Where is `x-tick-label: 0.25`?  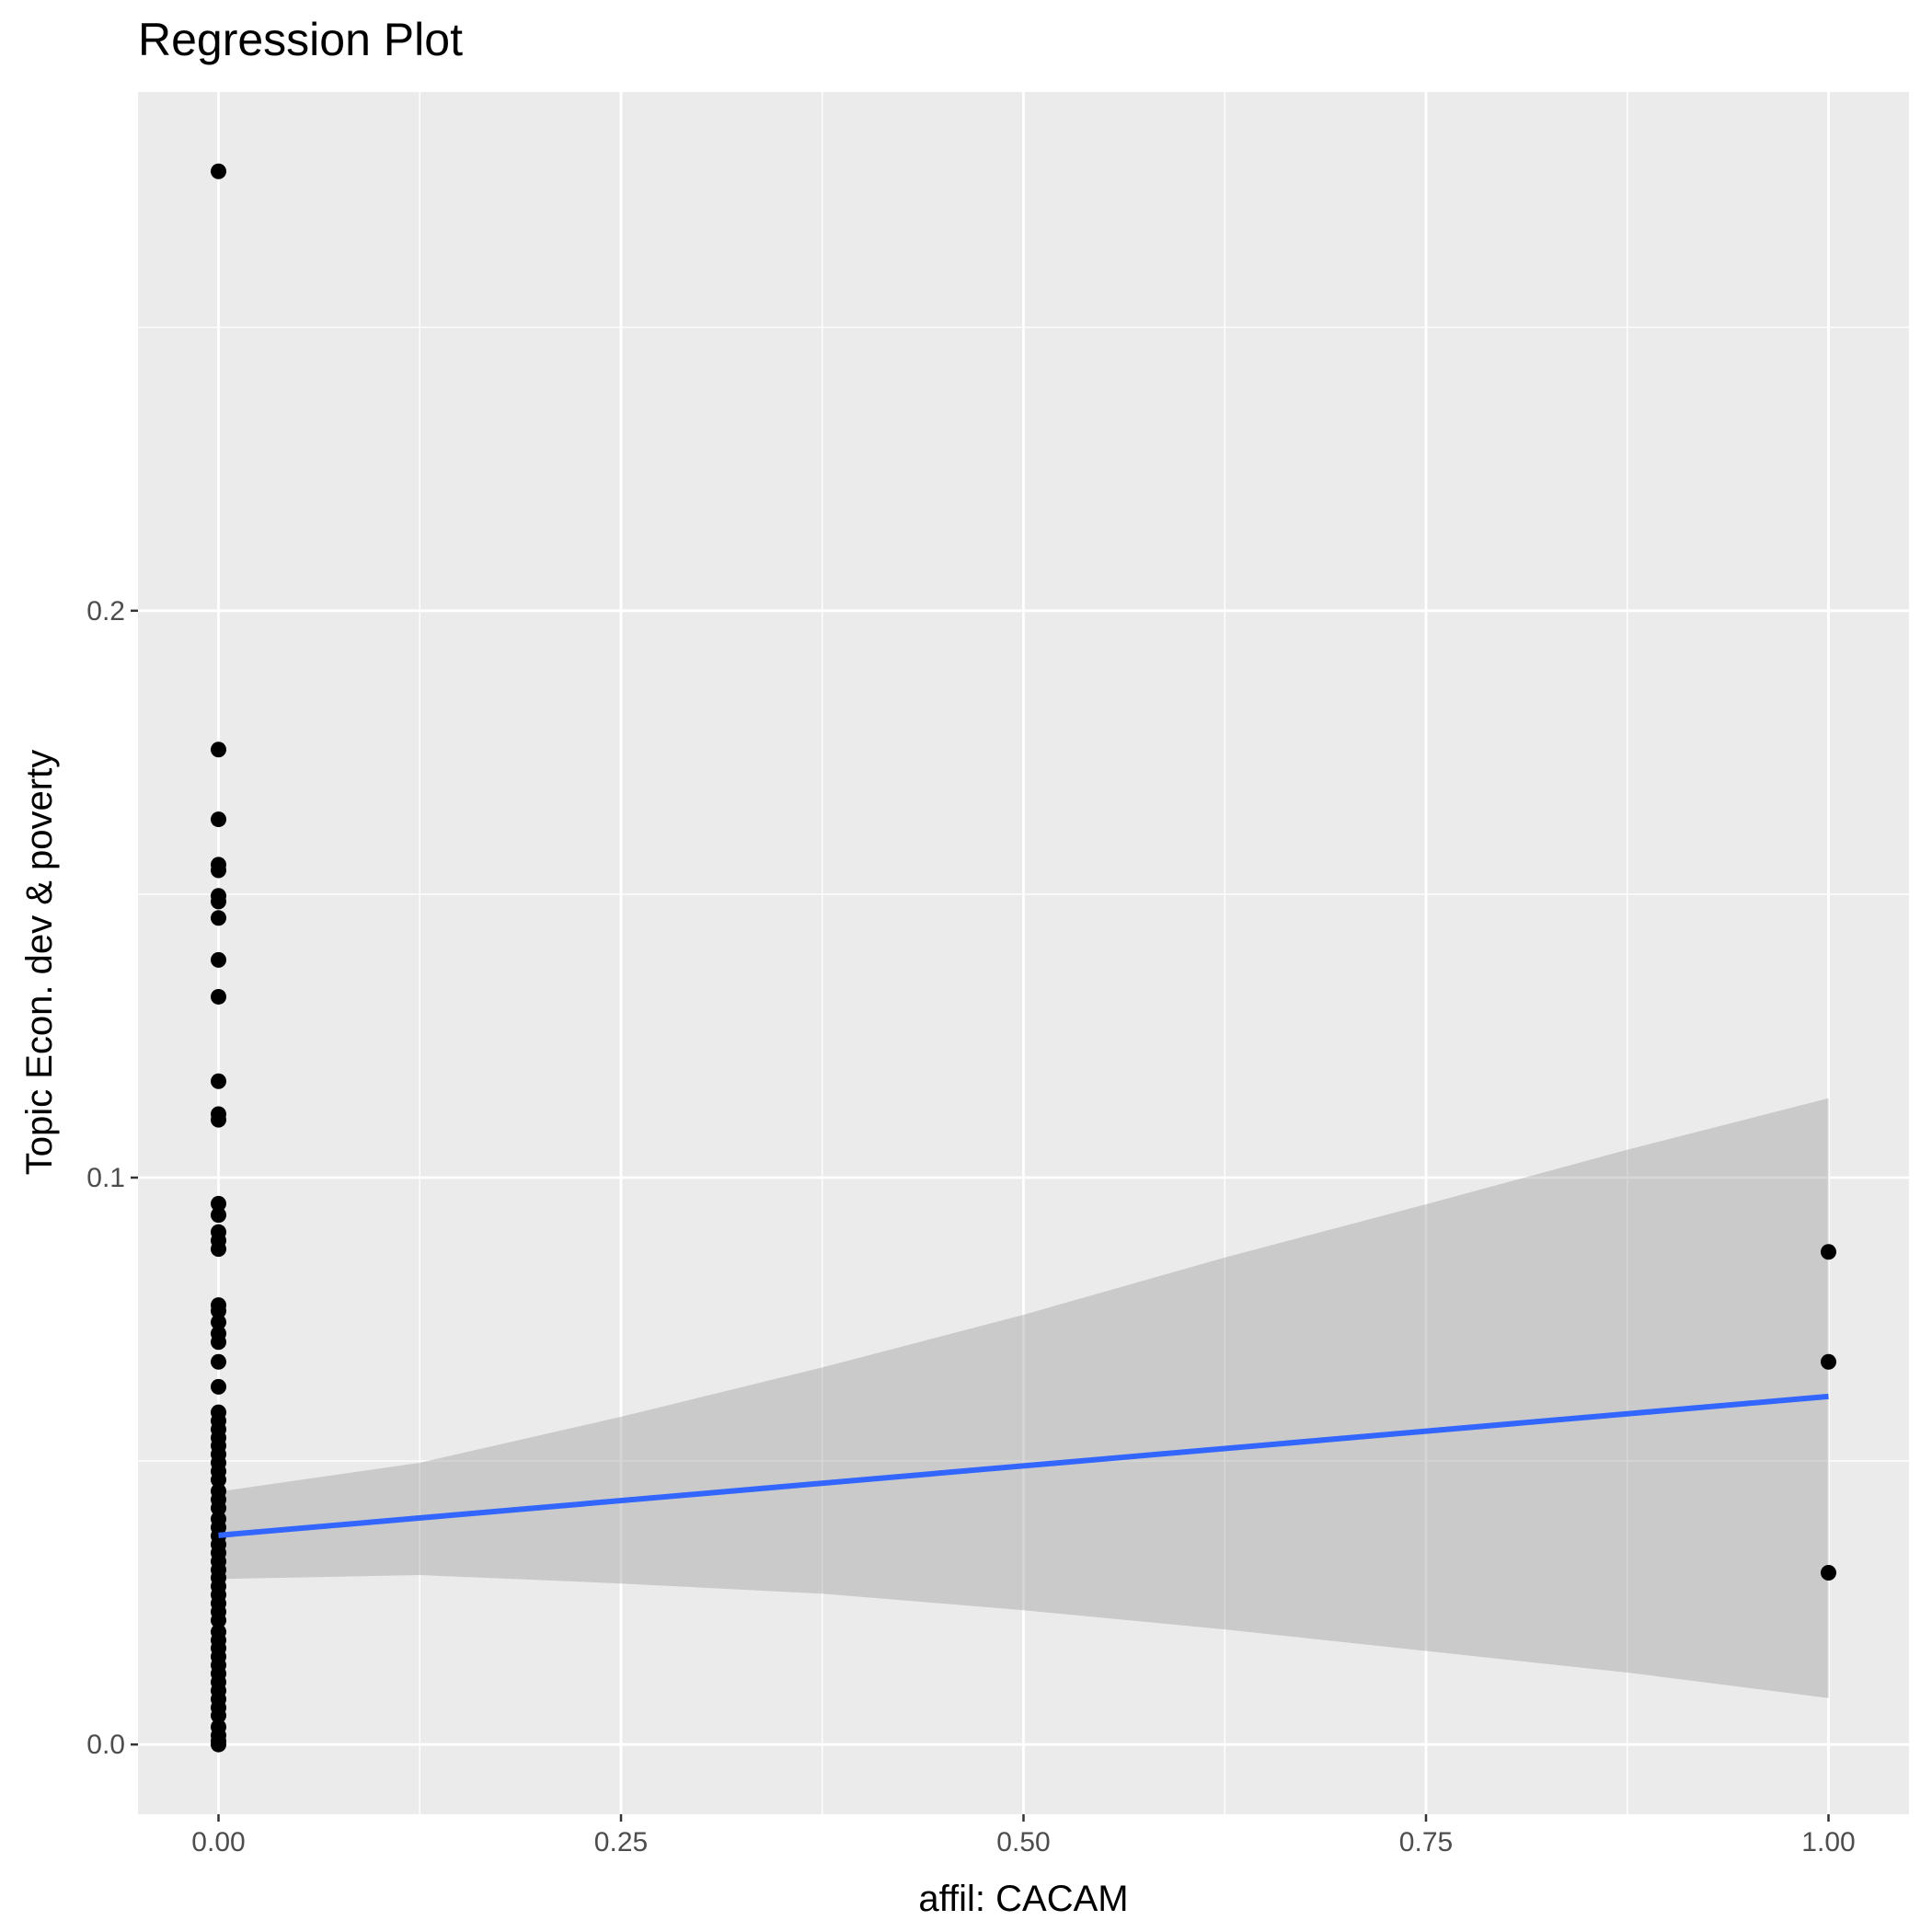 x-tick-label: 0.25 is located at coordinates (621, 1842).